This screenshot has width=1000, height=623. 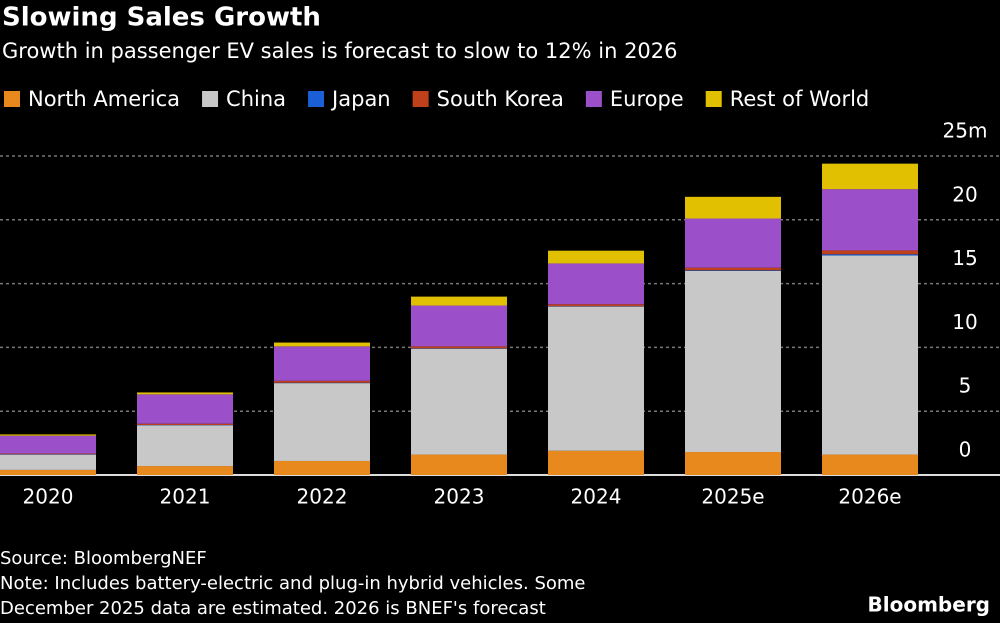 I want to click on y-tick-label: 25m, so click(x=965, y=131).